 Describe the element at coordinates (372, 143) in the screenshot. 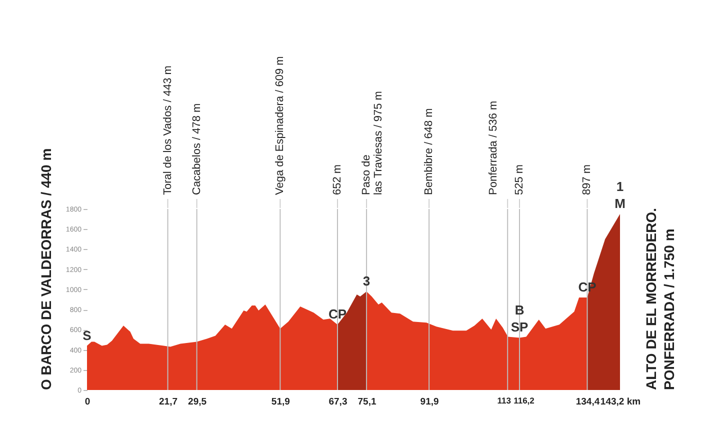

I see `ref-line-label: Paso de las Traviesas / 975 m` at that location.